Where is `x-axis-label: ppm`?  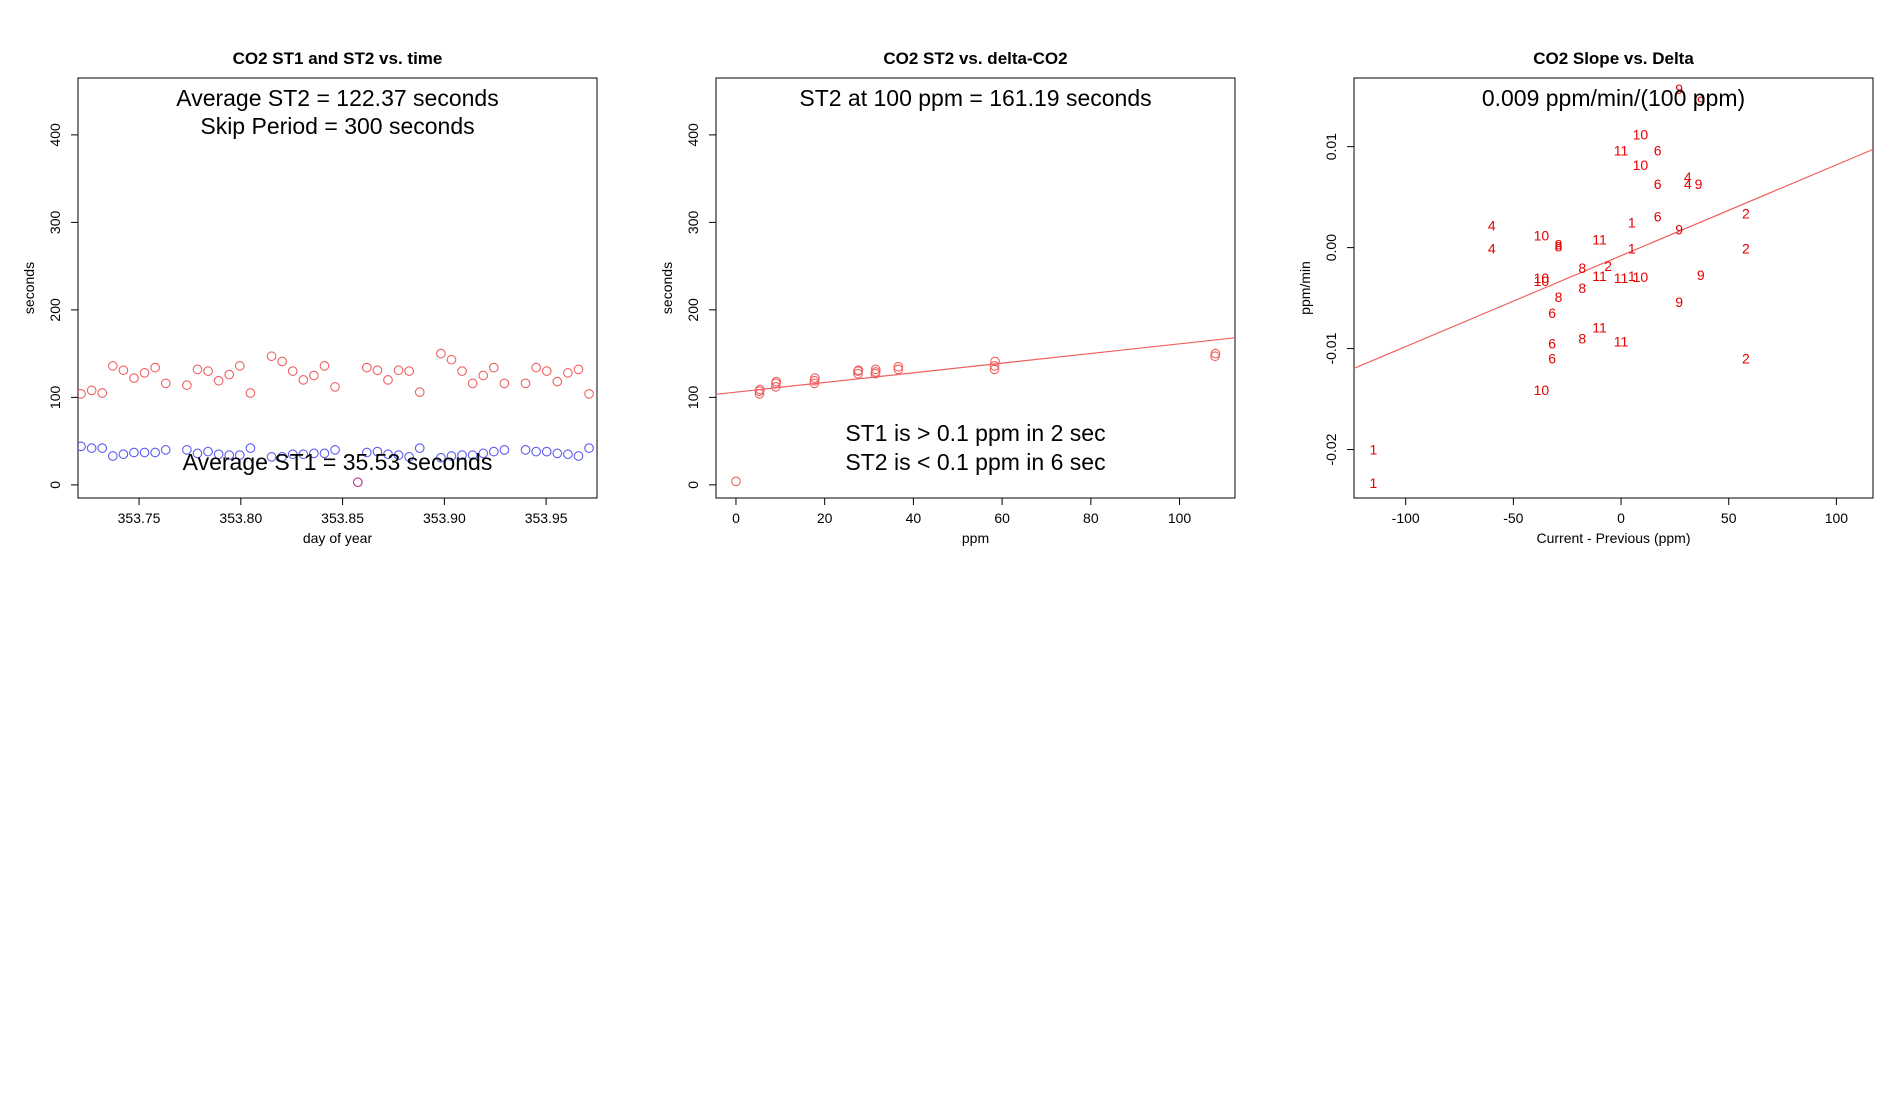
x-axis-label: ppm is located at coordinates (975, 538).